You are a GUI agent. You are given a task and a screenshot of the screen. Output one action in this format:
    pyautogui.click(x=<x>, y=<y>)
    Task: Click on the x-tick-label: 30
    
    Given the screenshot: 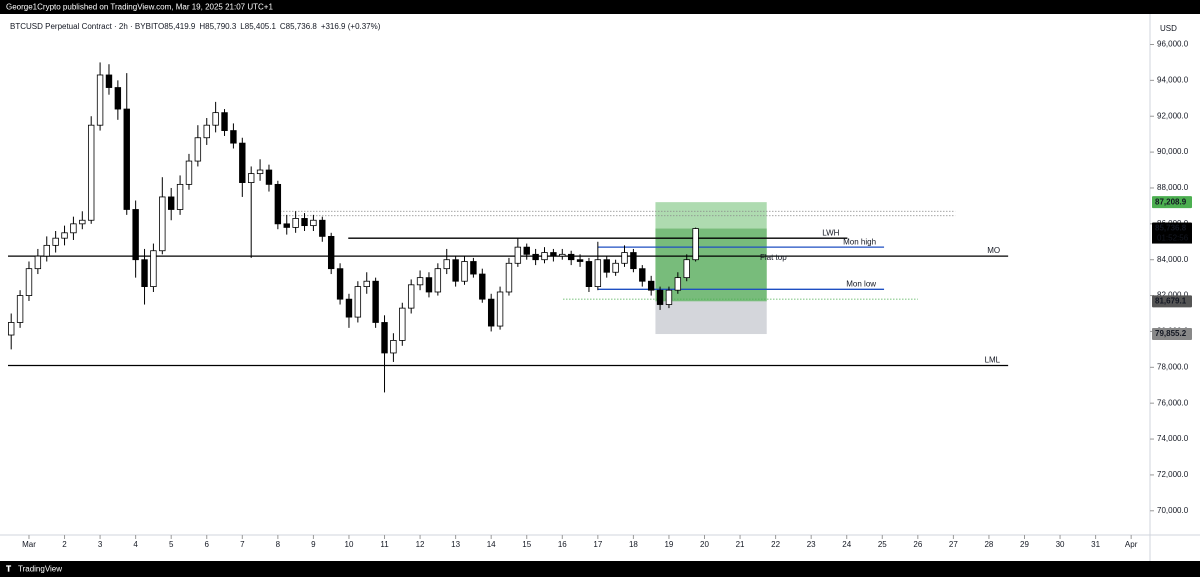 What is the action you would take?
    pyautogui.click(x=1060, y=544)
    